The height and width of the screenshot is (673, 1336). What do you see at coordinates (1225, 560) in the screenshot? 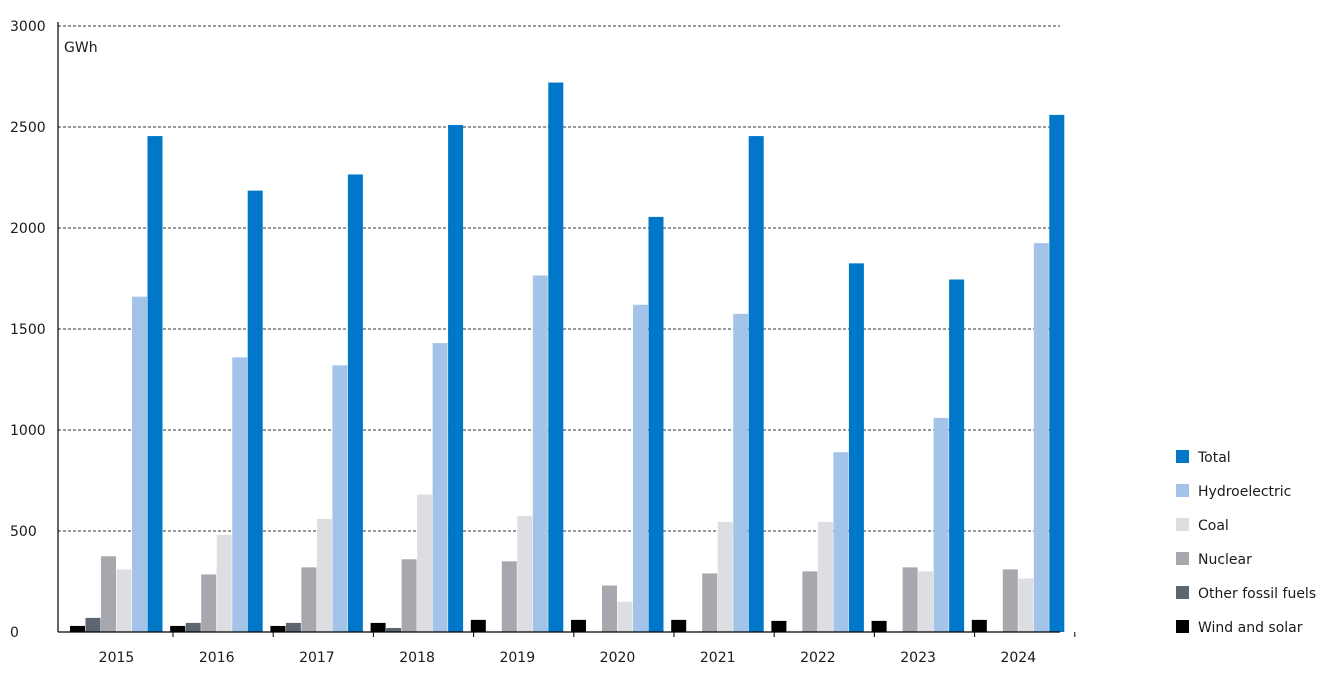
I see `legend-label: Nuclear` at bounding box center [1225, 560].